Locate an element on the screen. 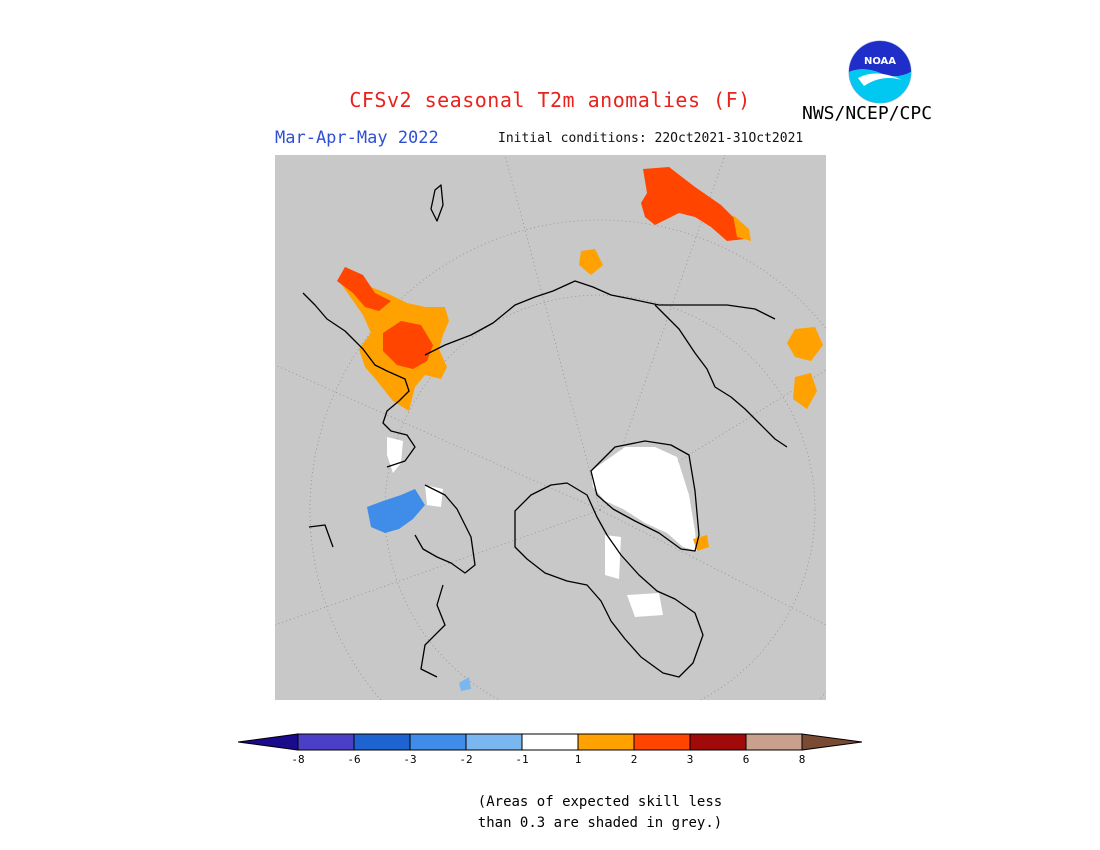 This screenshot has height=850, width=1100. region-central-asia-spots is located at coordinates (591, 262).